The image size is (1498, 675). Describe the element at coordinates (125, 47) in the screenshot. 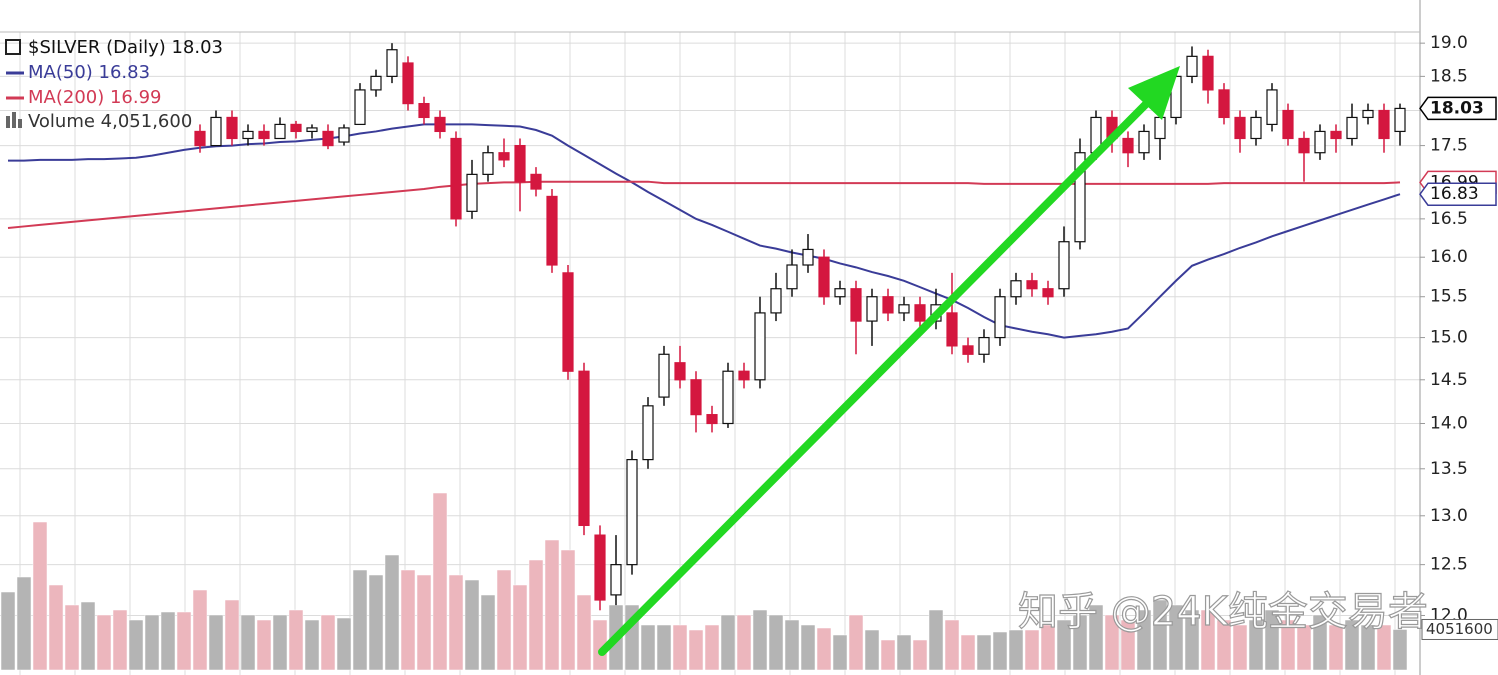

I see `chart-title: $SILVER (Daily) 18.03` at that location.